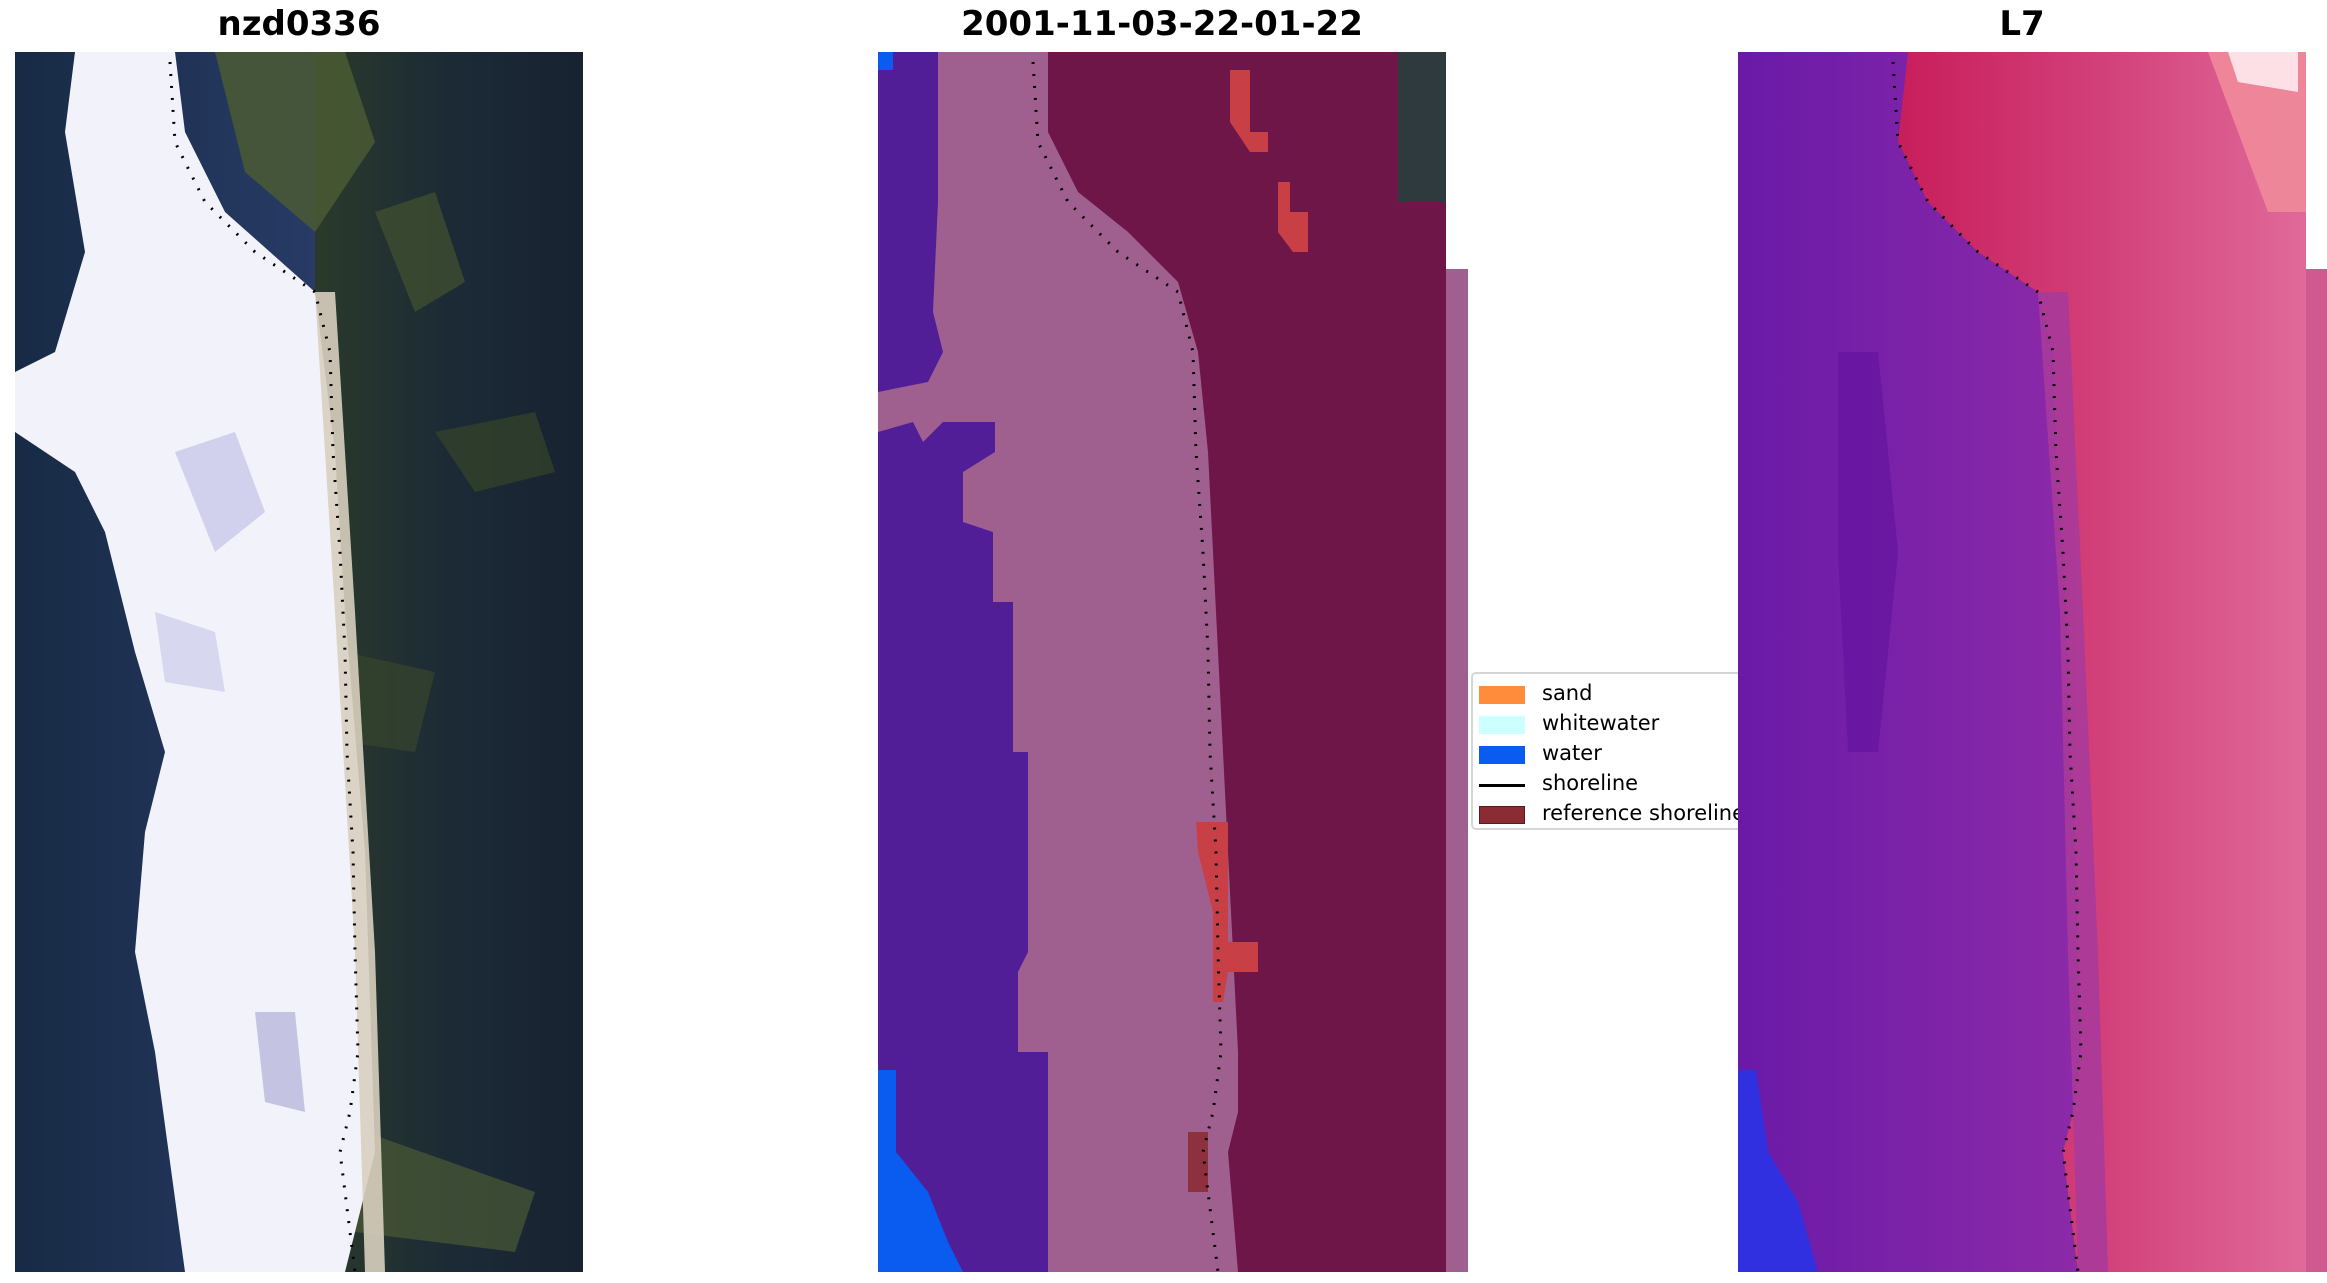 The height and width of the screenshot is (1283, 2327). I want to click on dark-water-band, so click(1868, 552).